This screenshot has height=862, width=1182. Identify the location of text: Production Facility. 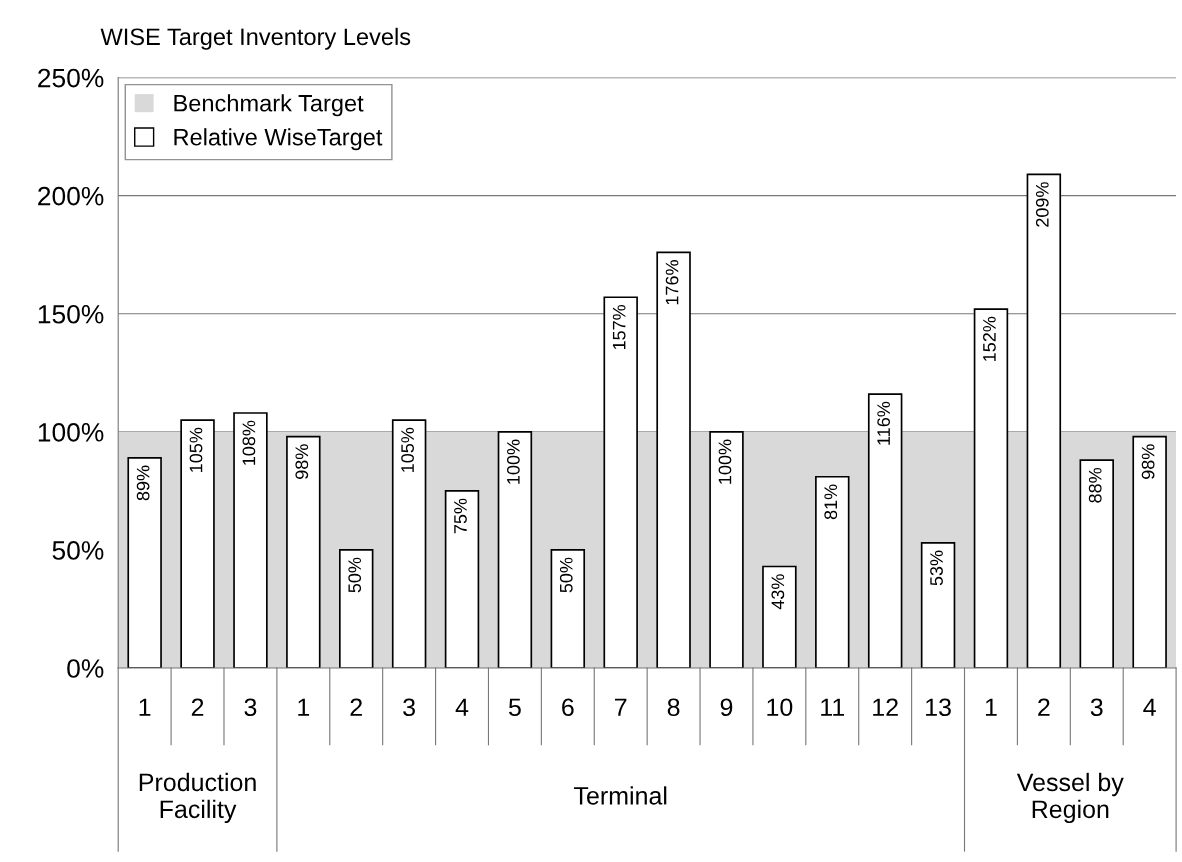
(197, 798).